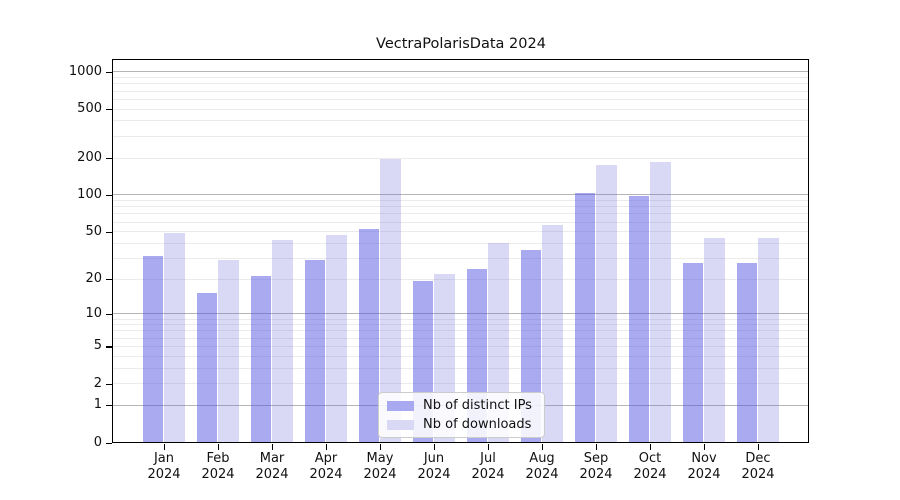 This screenshot has width=900, height=500. I want to click on x-tick-label: Sep 2024, so click(596, 466).